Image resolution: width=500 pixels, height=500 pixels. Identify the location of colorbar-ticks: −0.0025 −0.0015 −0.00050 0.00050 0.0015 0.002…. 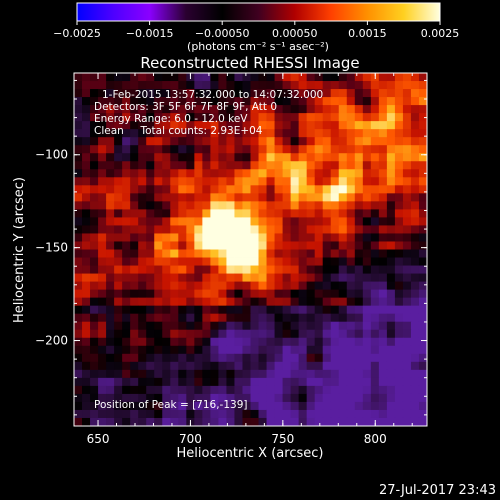
(256, 30).